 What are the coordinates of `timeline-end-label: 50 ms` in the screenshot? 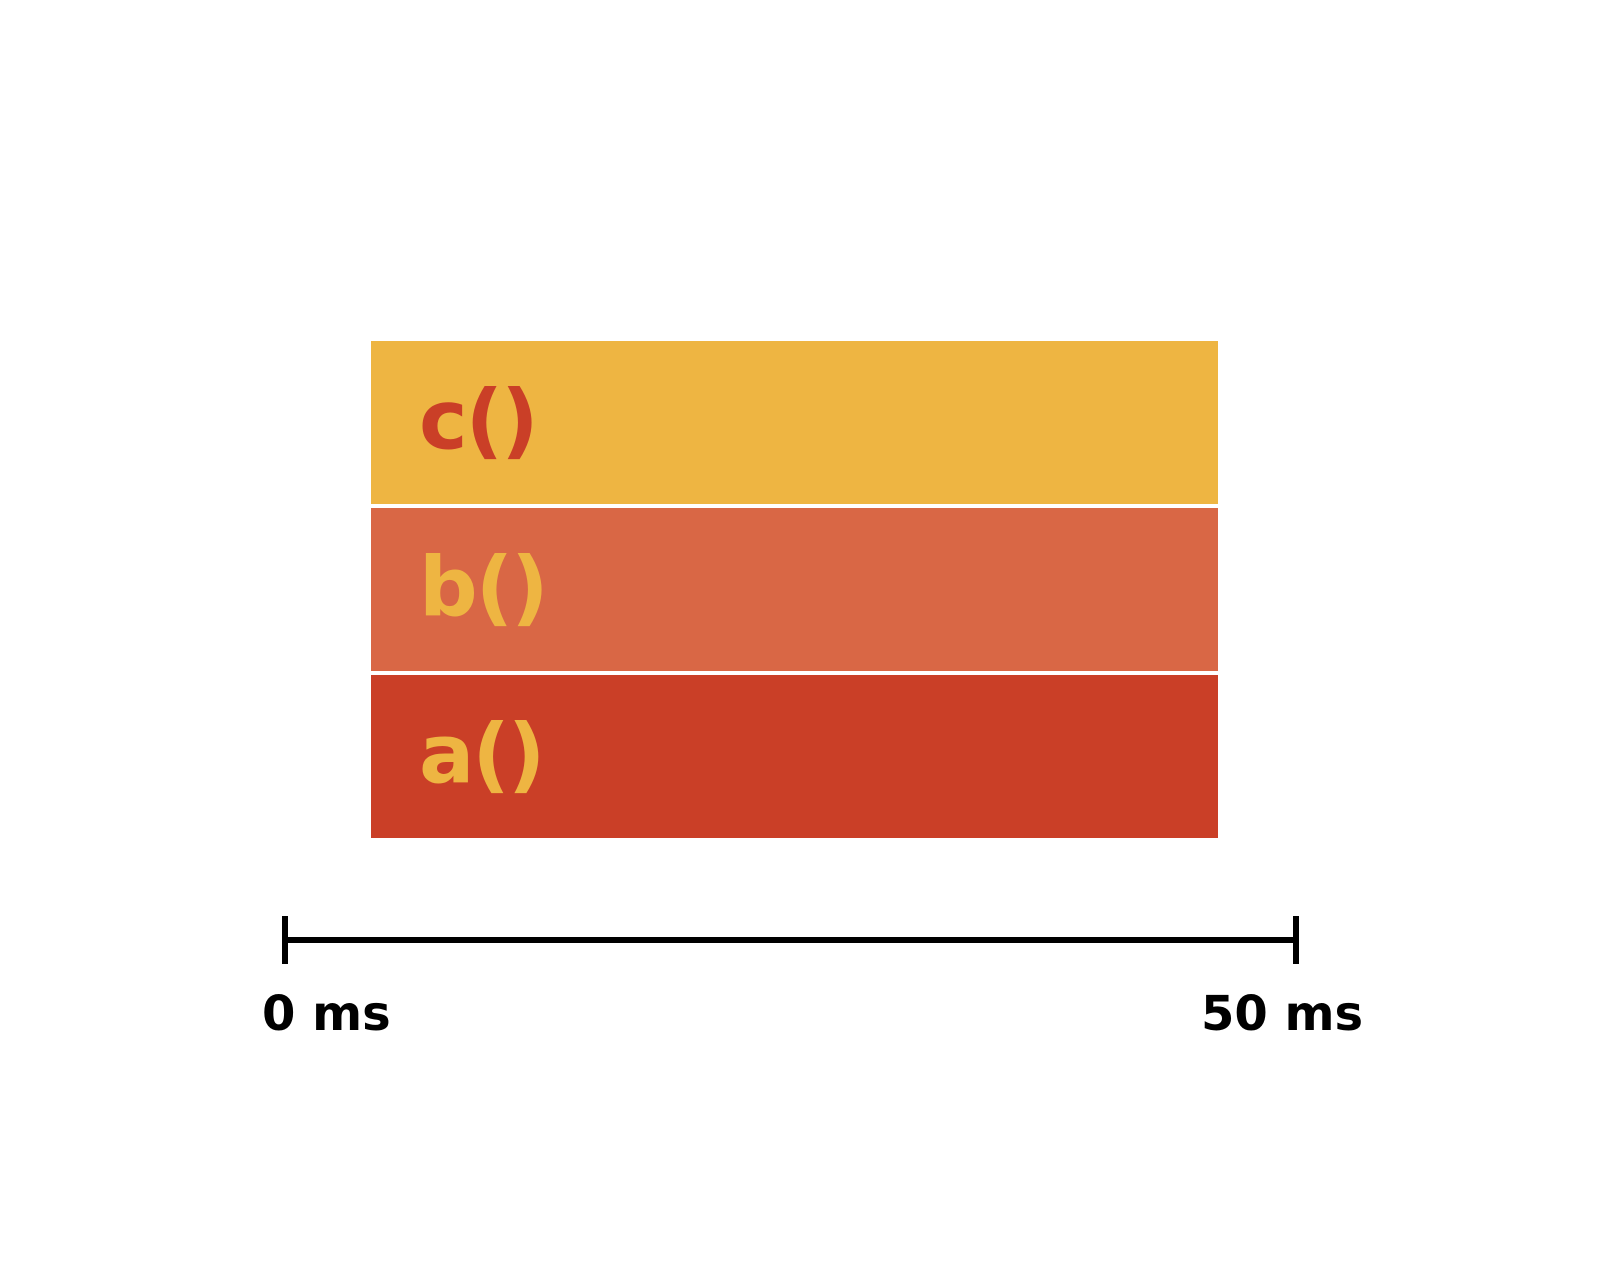 It's located at (1282, 1014).